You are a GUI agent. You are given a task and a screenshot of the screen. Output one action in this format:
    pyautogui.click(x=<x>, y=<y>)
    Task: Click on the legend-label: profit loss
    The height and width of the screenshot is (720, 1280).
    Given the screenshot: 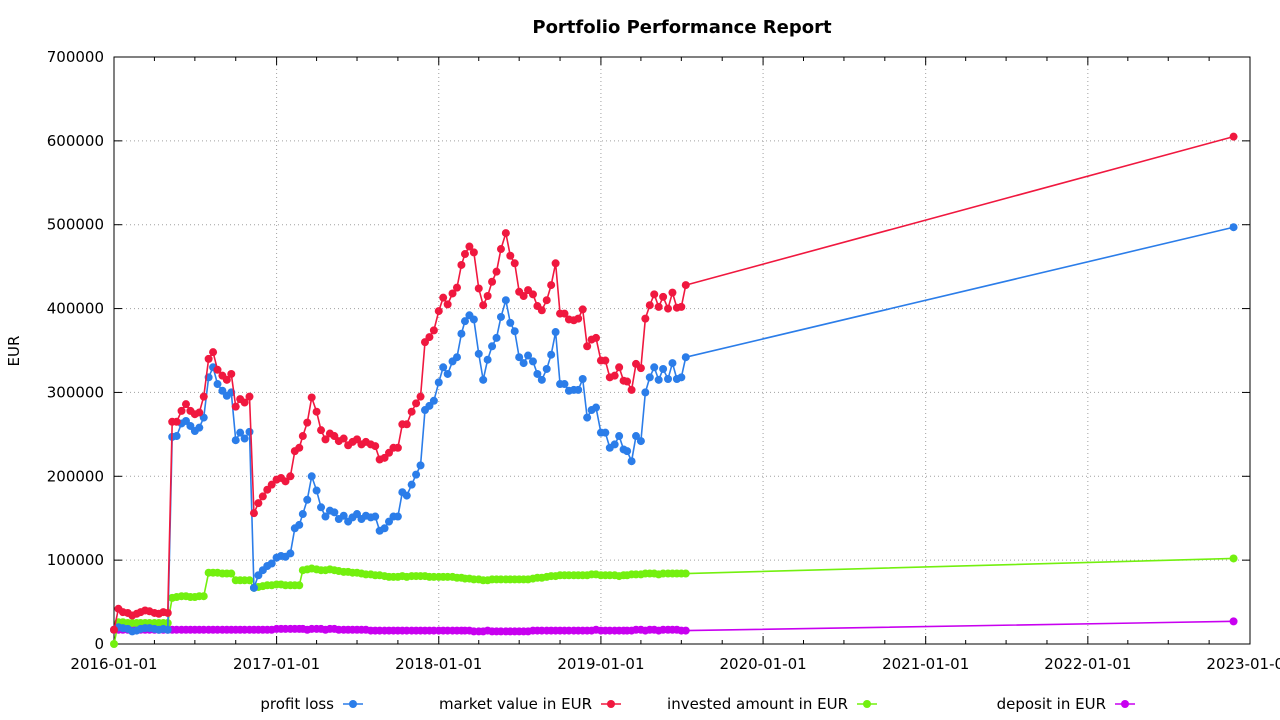 What is the action you would take?
    pyautogui.click(x=297, y=704)
    